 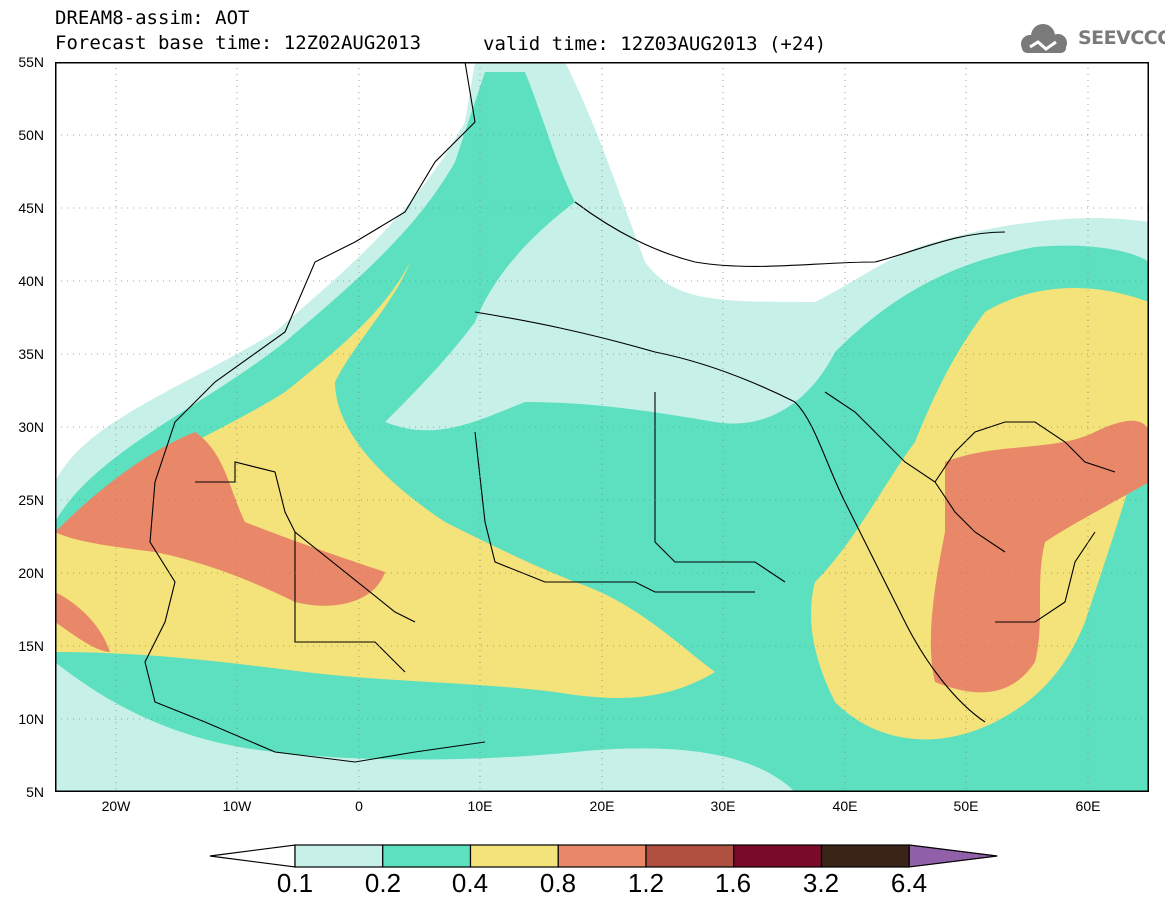 I want to click on lon-label: 0, so click(x=359, y=806).